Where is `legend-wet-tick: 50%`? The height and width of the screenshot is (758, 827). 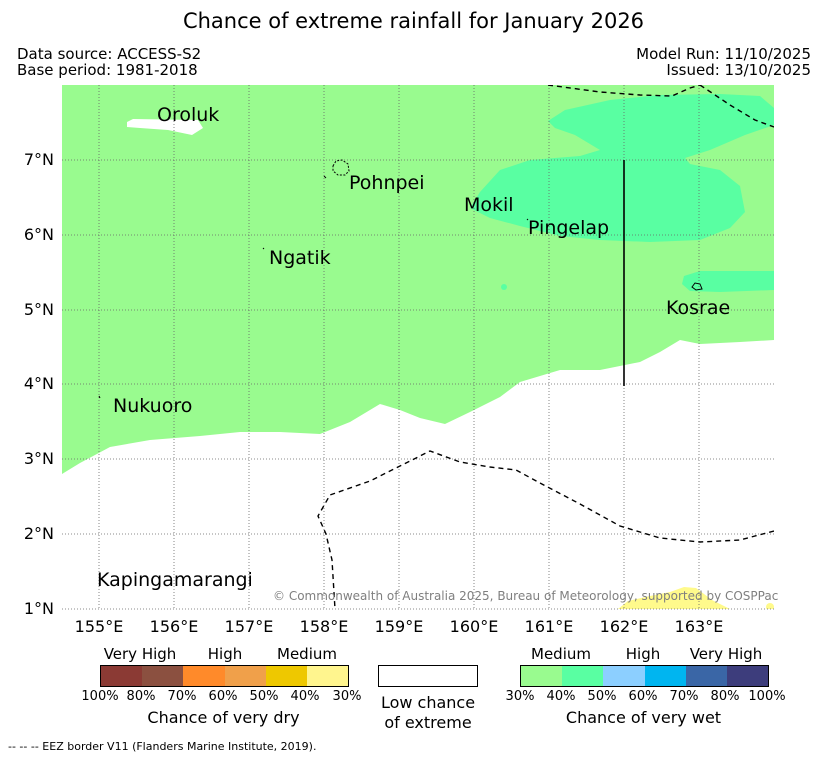
legend-wet-tick: 50% is located at coordinates (602, 696).